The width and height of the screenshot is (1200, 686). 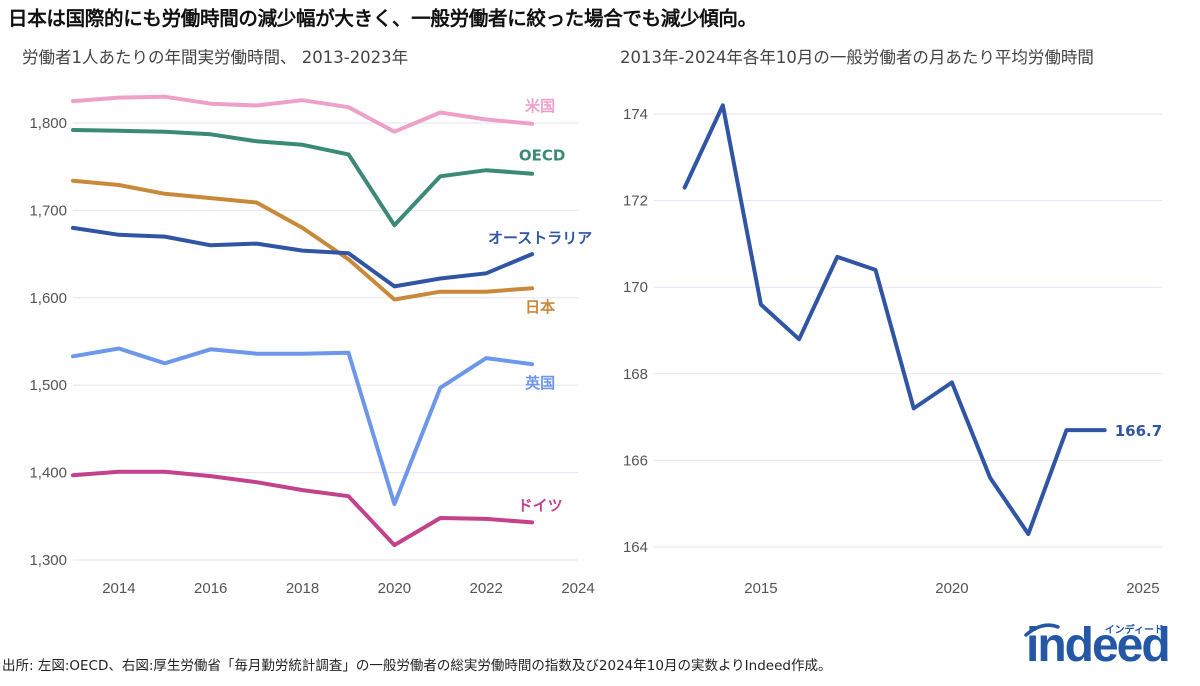 I want to click on left-x-tick-label: 2020, so click(x=394, y=588).